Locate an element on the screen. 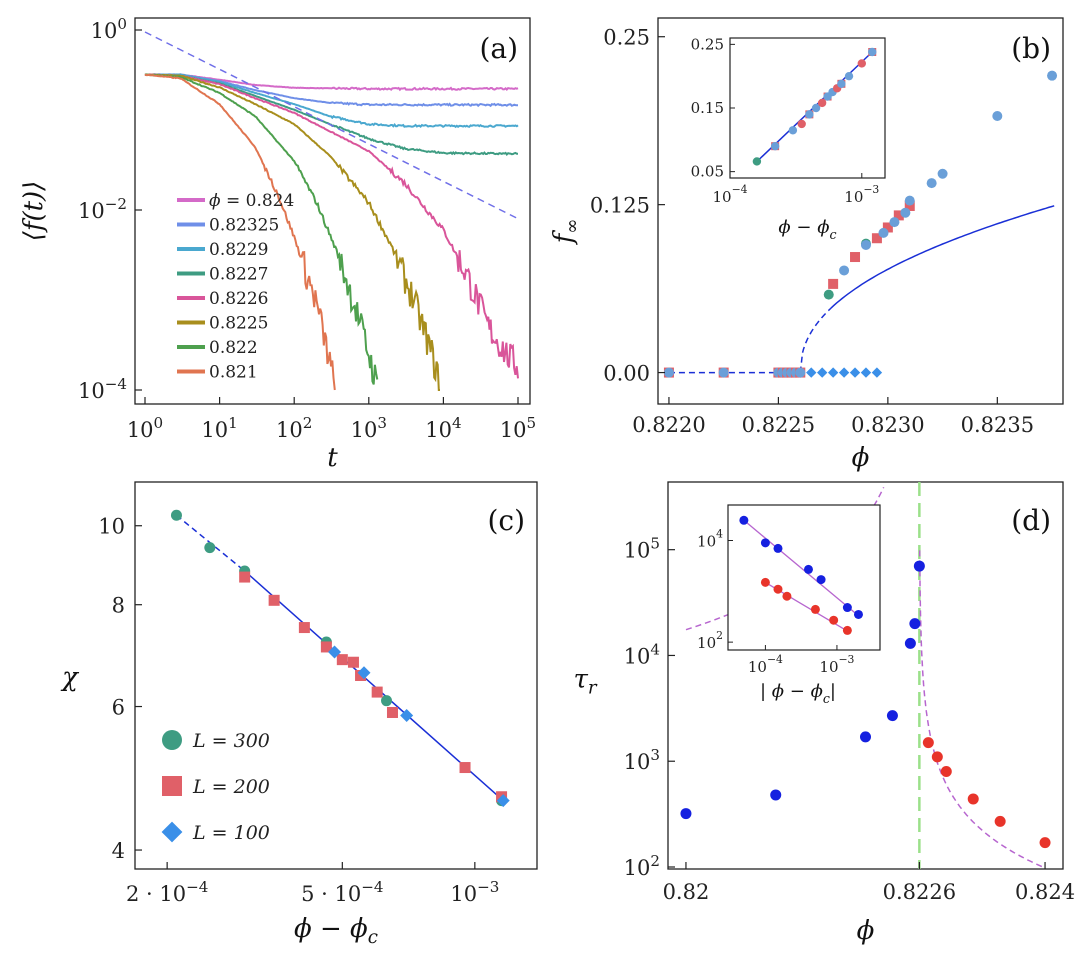 The image size is (1080, 966). x-tick-label: 10² is located at coordinates (294, 428).